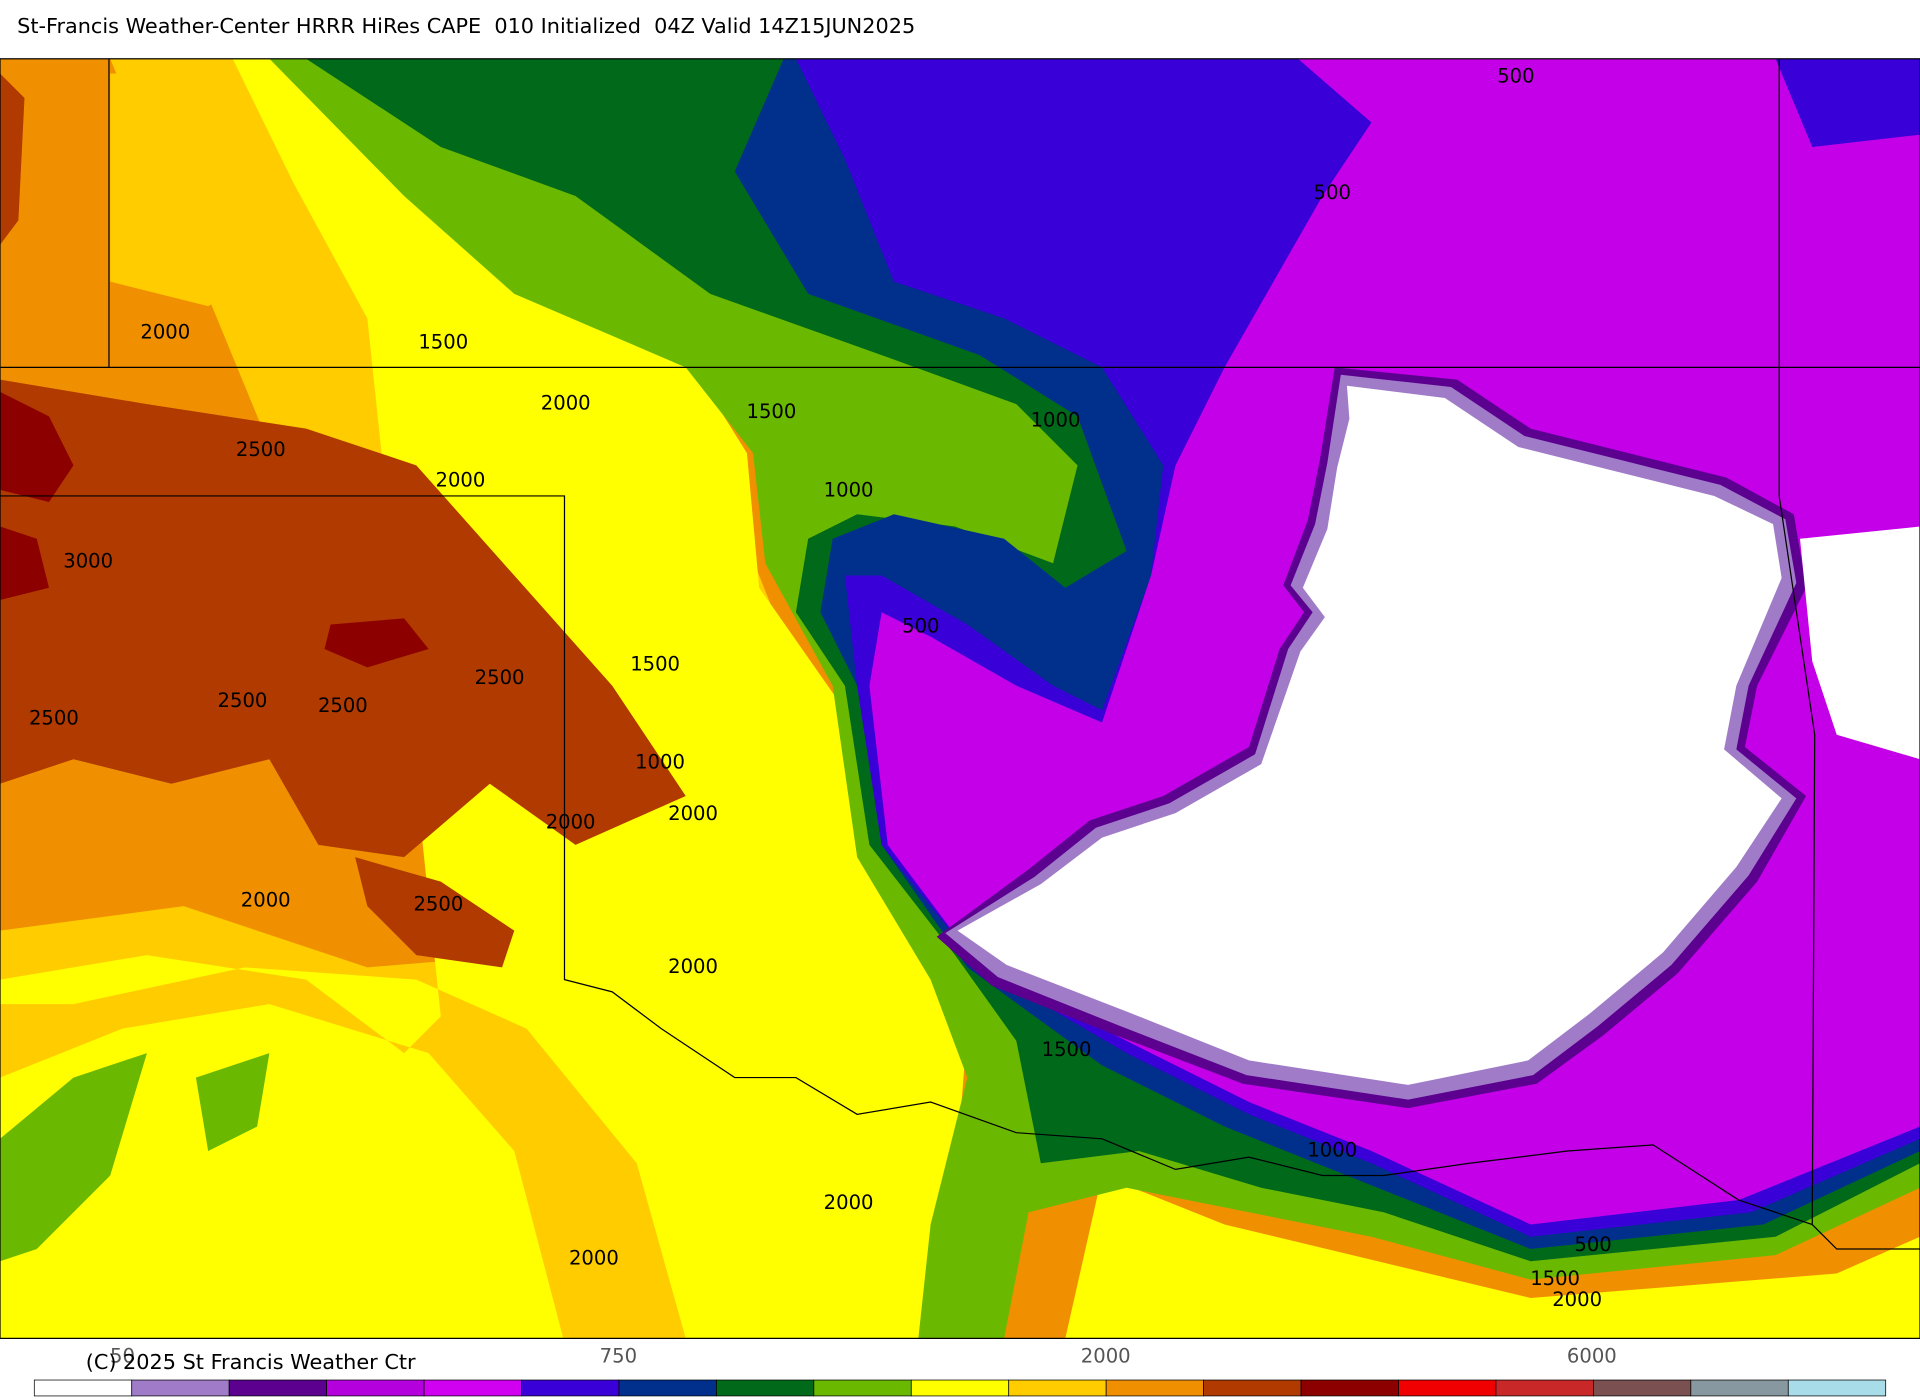 This screenshot has height=1400, width=1920. What do you see at coordinates (1847, 102) in the screenshot?
I see `blue-region` at bounding box center [1847, 102].